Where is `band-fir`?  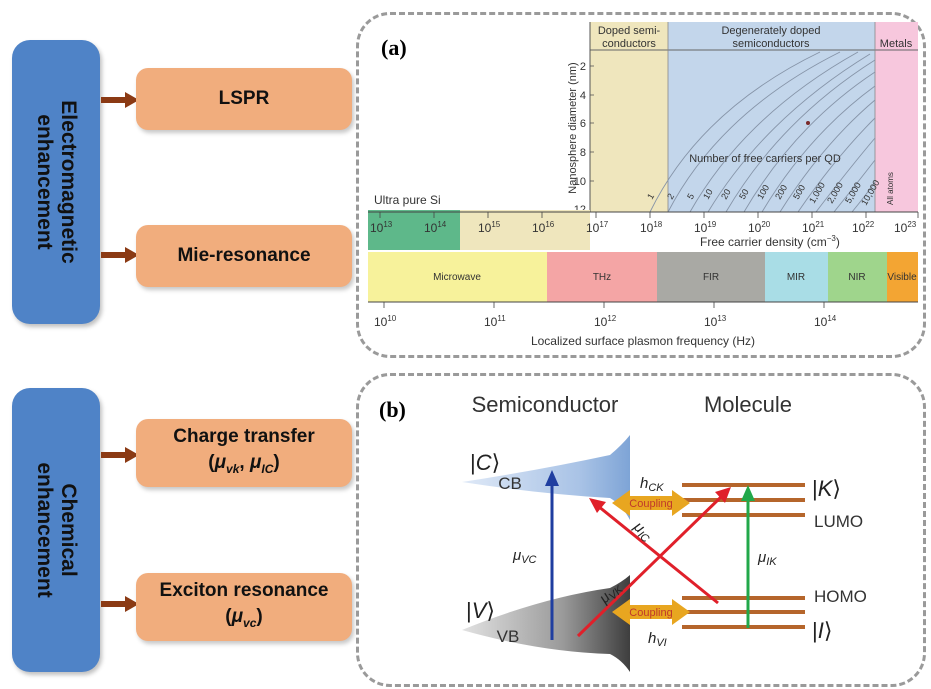 band-fir is located at coordinates (711, 277).